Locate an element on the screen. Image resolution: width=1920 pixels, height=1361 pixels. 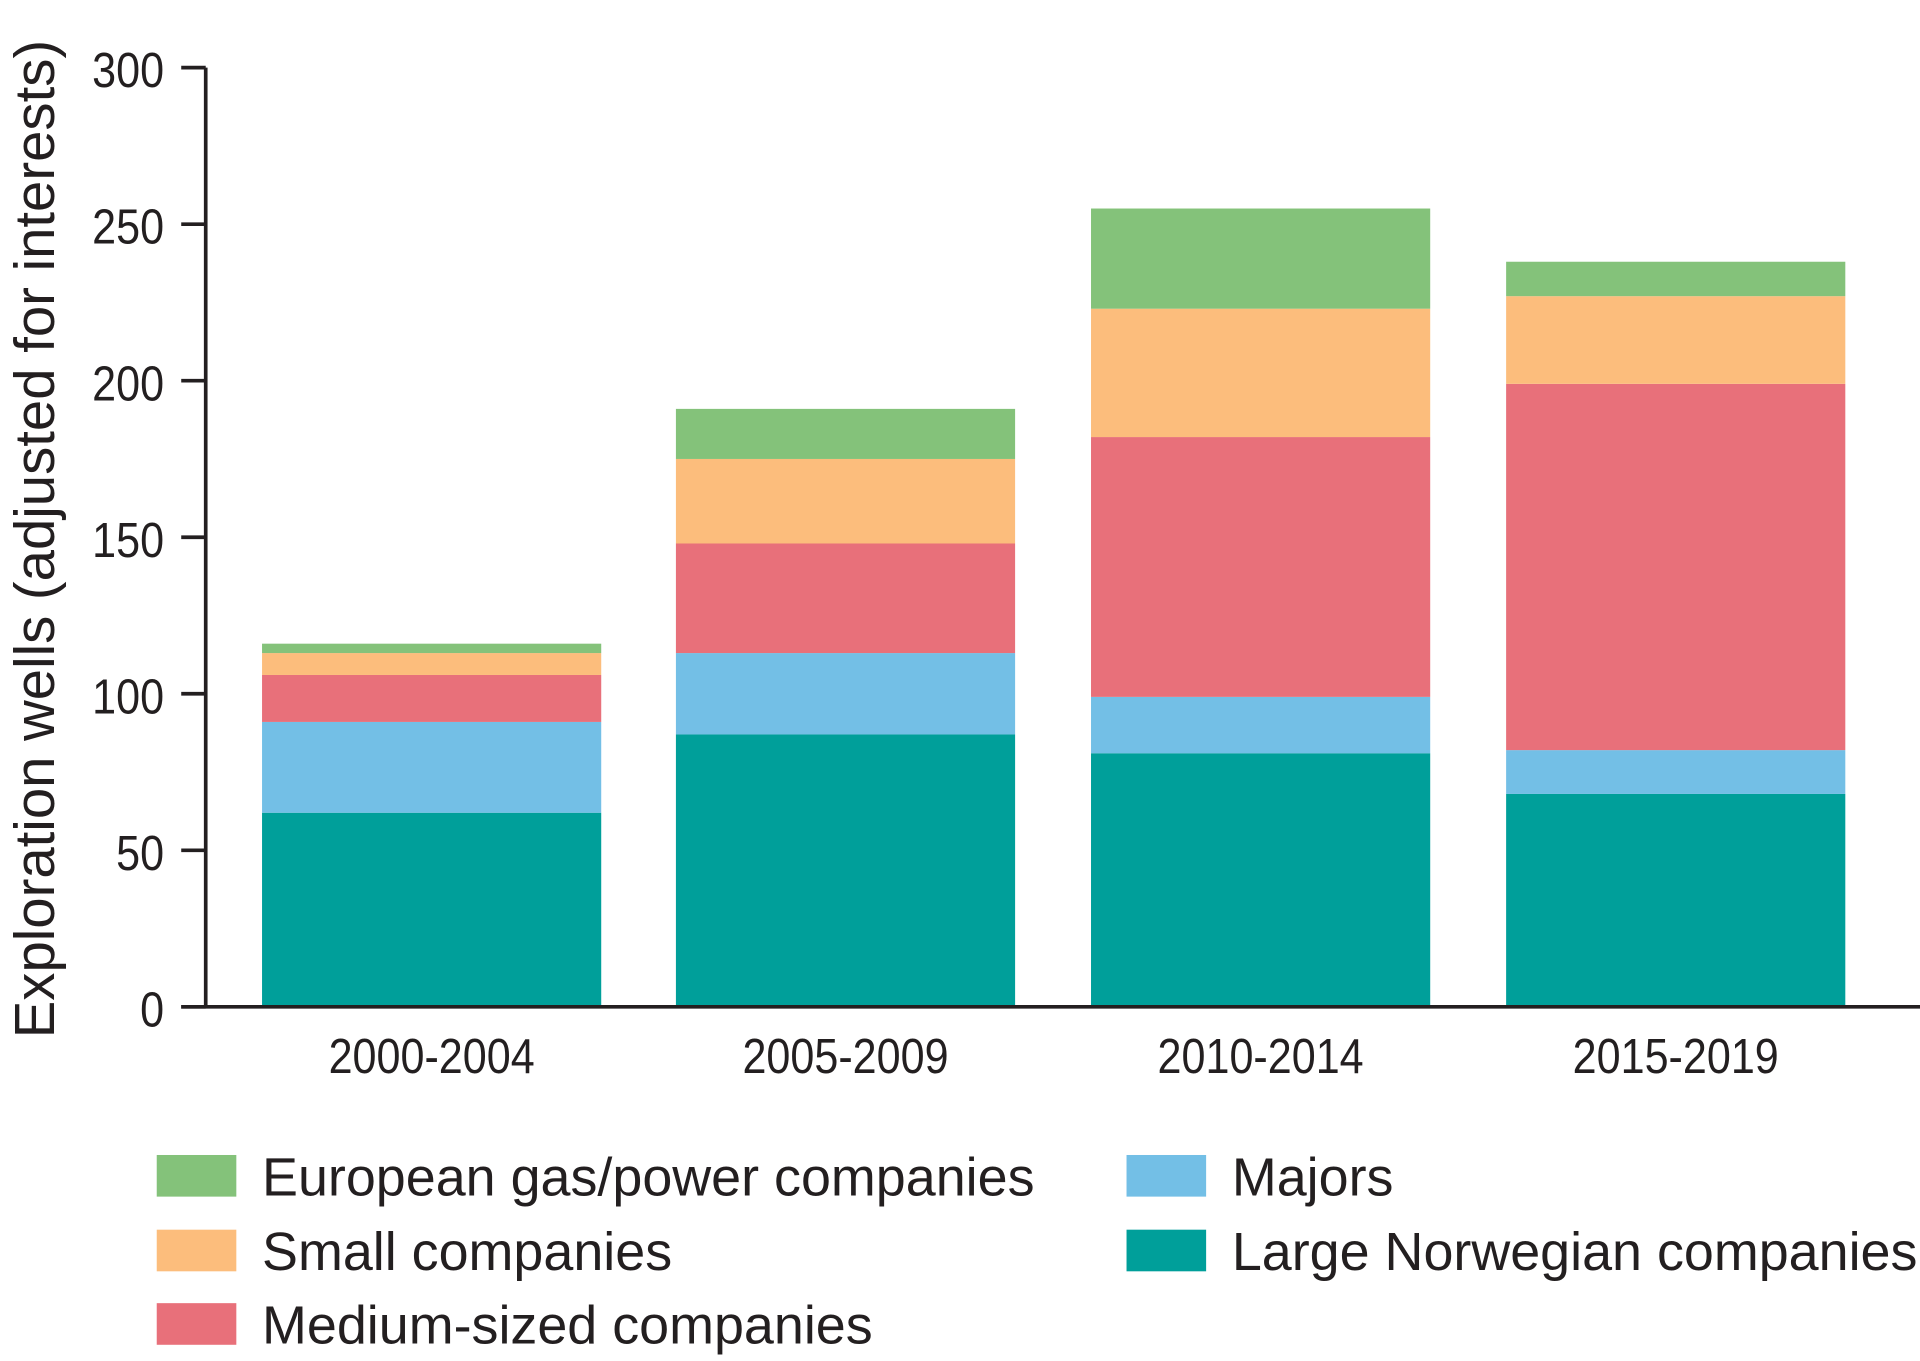
legend-label: Large Norwegian companies is located at coordinates (1575, 1252).